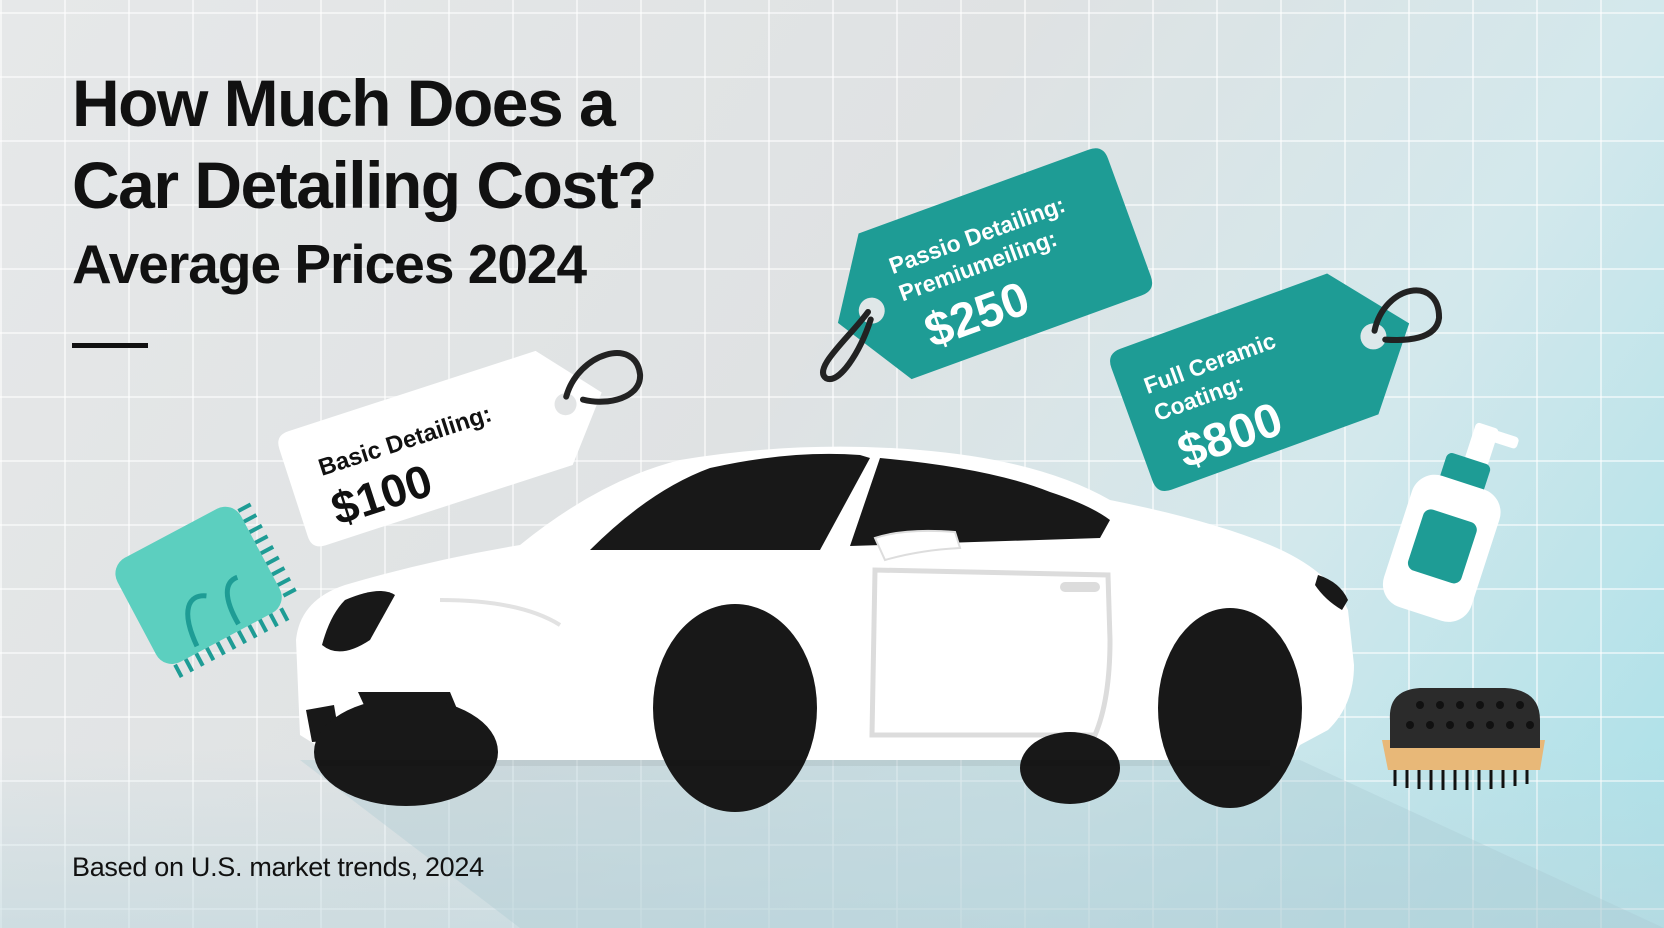 The width and height of the screenshot is (1664, 928). I want to click on source-footnote: Based on U.S. market trends, 2024, so click(278, 867).